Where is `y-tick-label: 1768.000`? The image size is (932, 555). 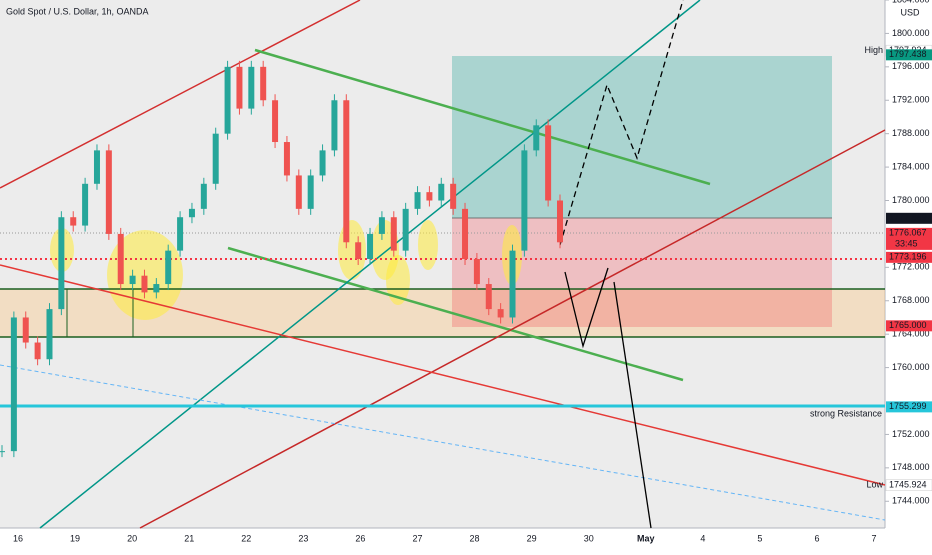
y-tick-label: 1768.000 is located at coordinates (911, 300).